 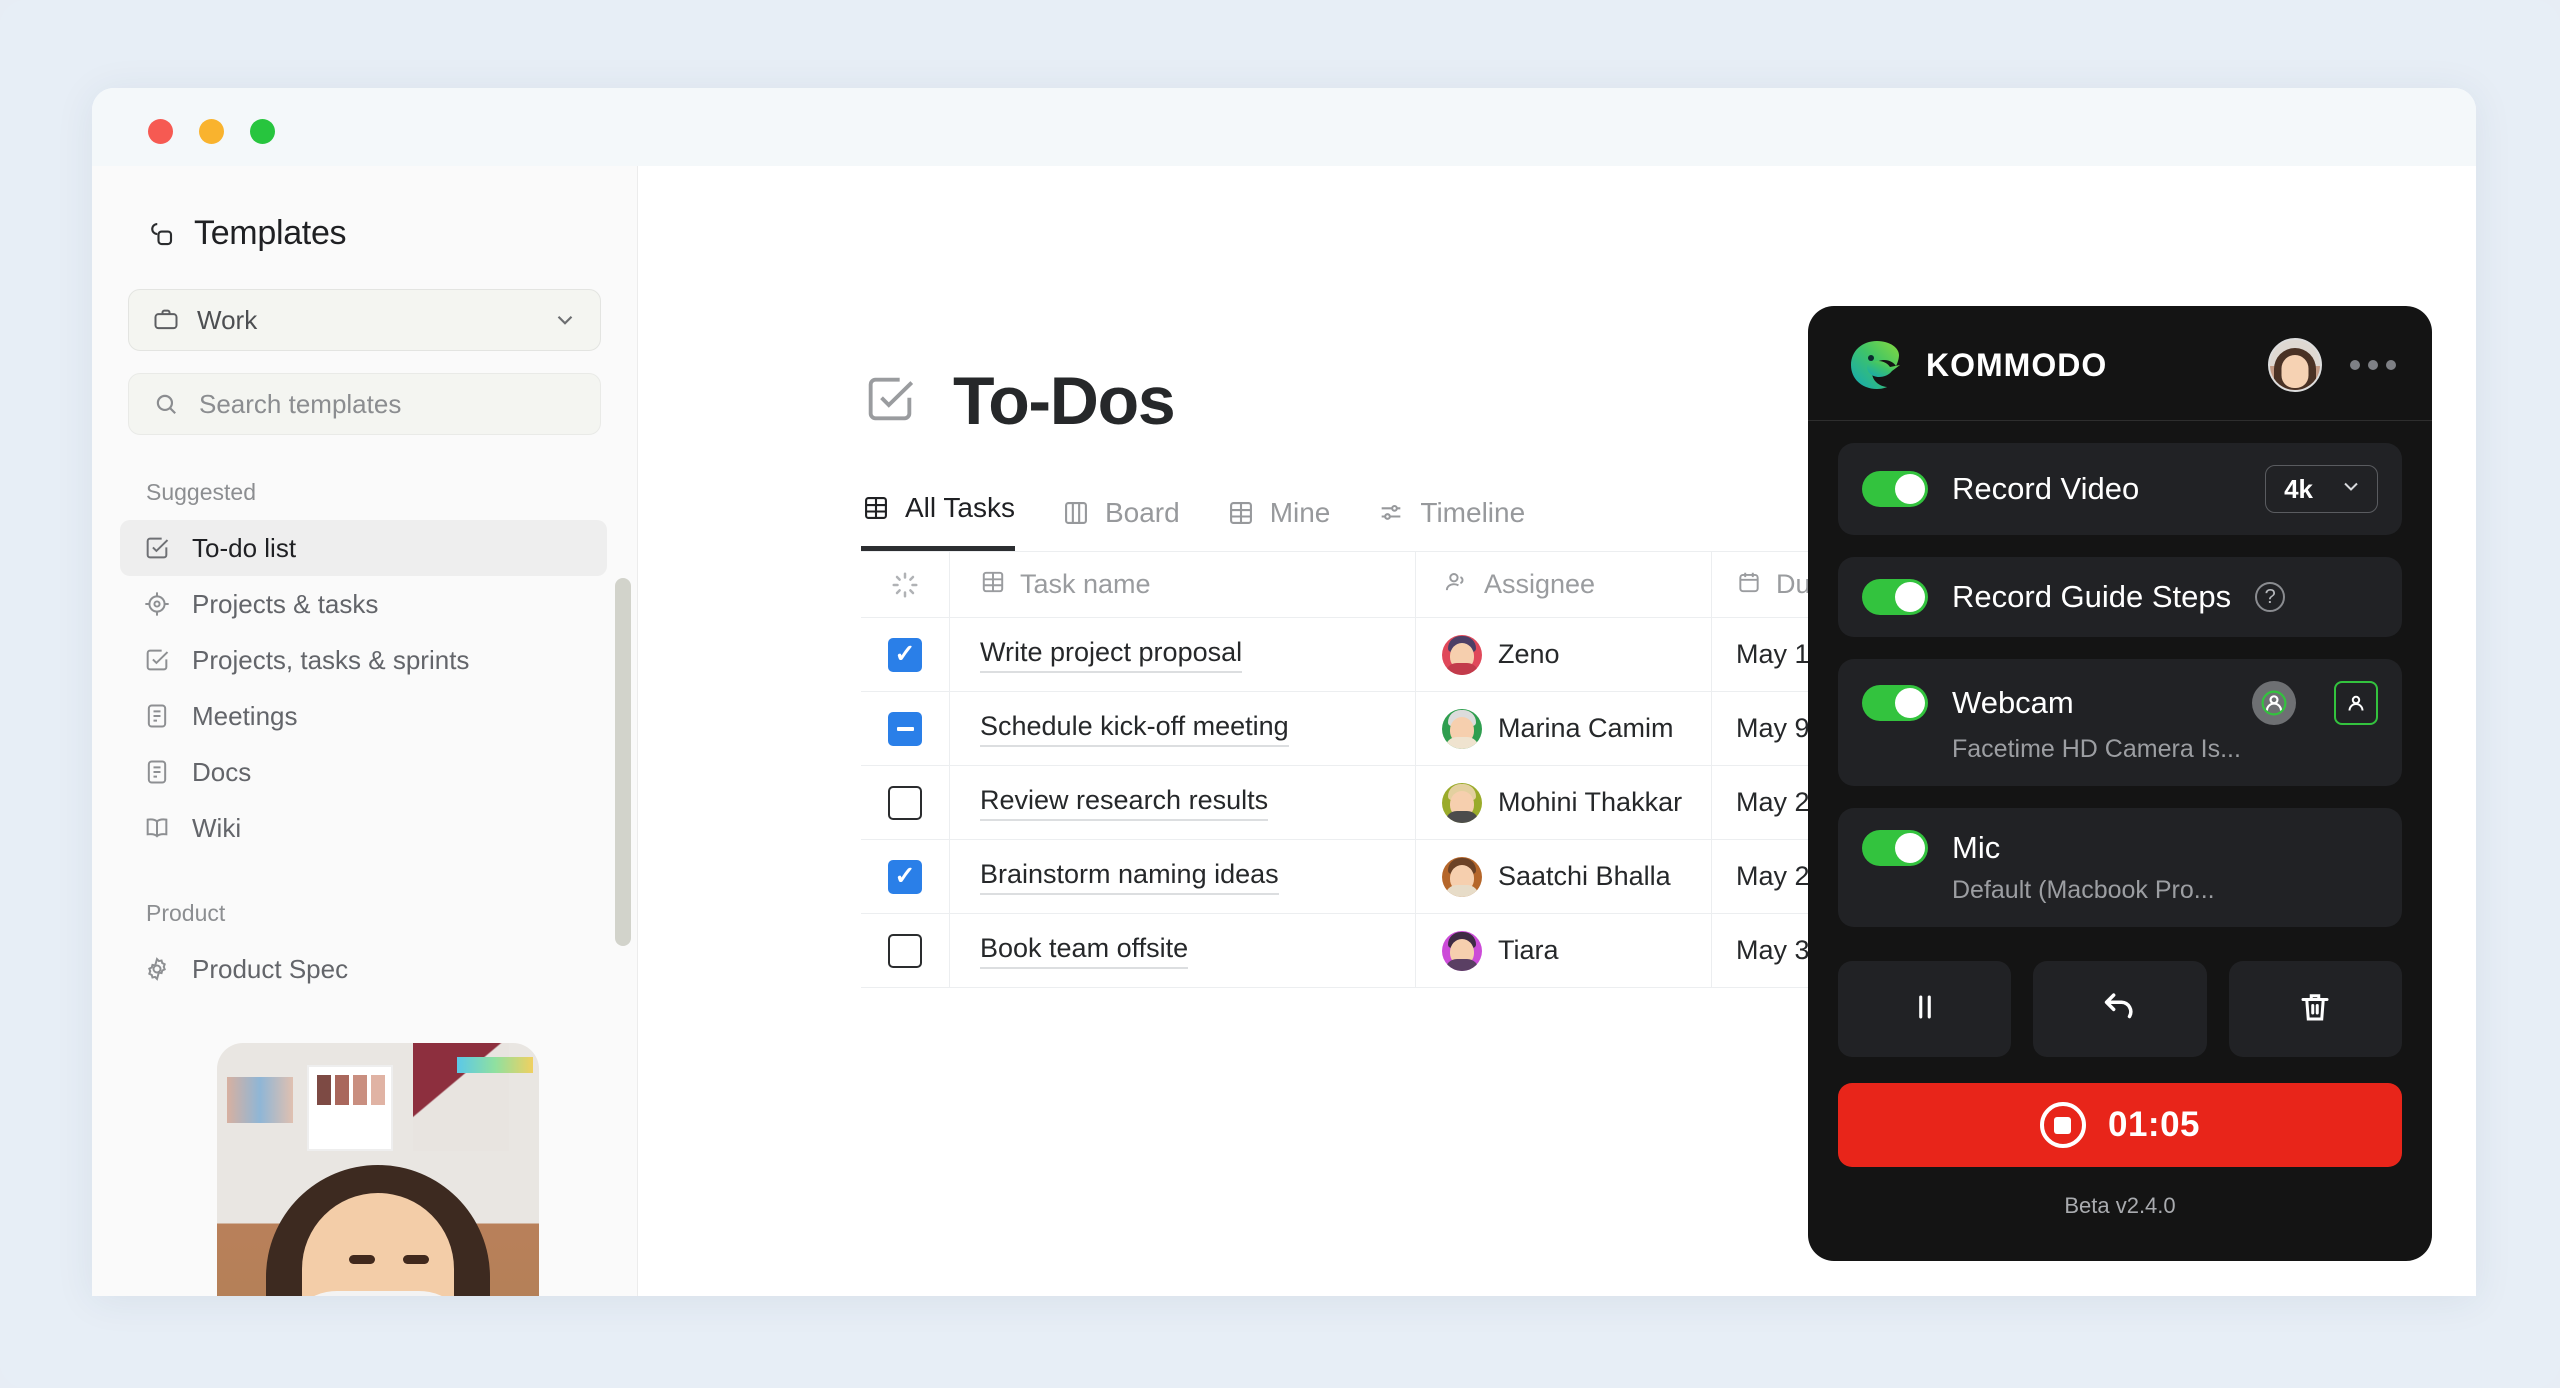 I want to click on video-quality-select: 4k, so click(x=2321, y=489).